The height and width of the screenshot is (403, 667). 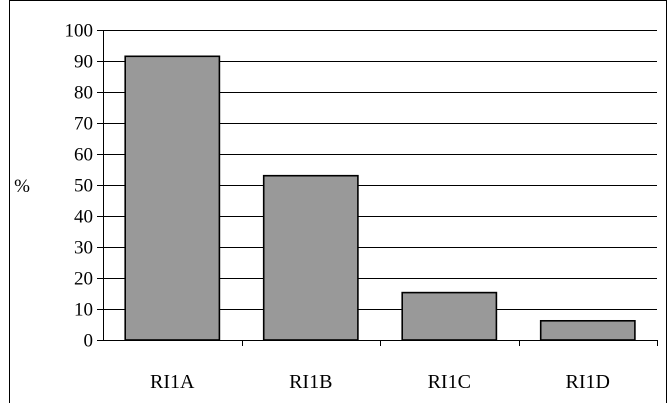 What do you see at coordinates (380, 382) in the screenshot?
I see `x-category-labels: RI1A RI1B RI1C RI1D` at bounding box center [380, 382].